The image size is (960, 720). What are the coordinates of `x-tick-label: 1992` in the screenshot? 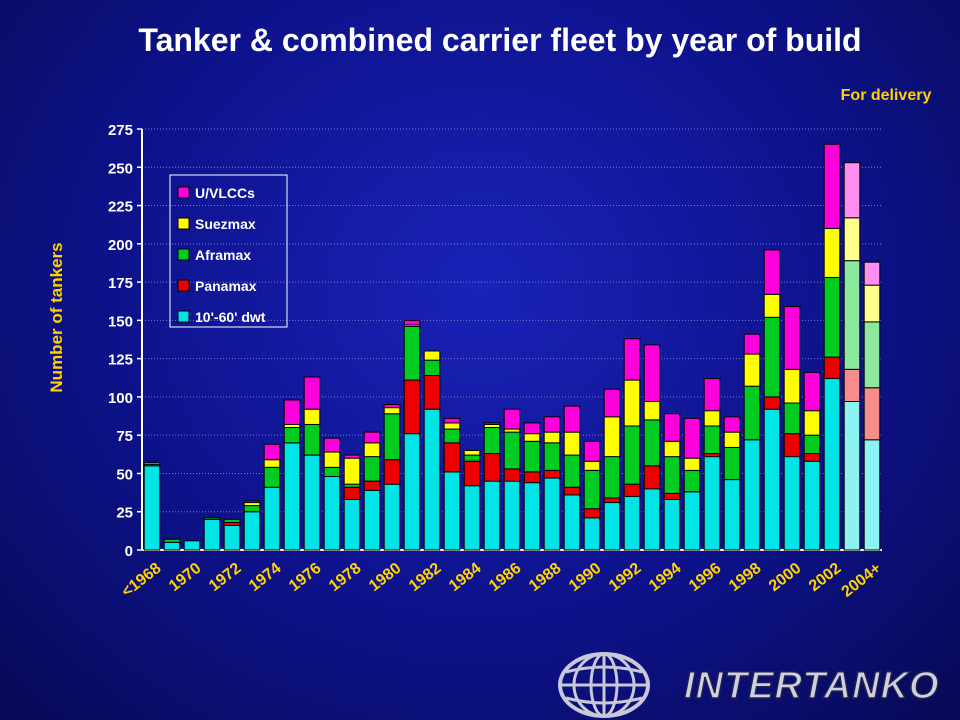 It's located at (625, 577).